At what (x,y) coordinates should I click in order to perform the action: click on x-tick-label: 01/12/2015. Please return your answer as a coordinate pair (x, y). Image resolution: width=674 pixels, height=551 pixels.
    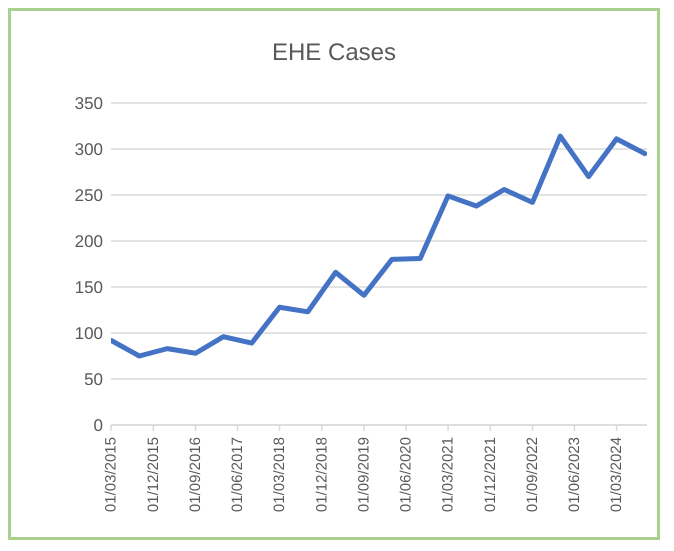
    Looking at the image, I should click on (153, 474).